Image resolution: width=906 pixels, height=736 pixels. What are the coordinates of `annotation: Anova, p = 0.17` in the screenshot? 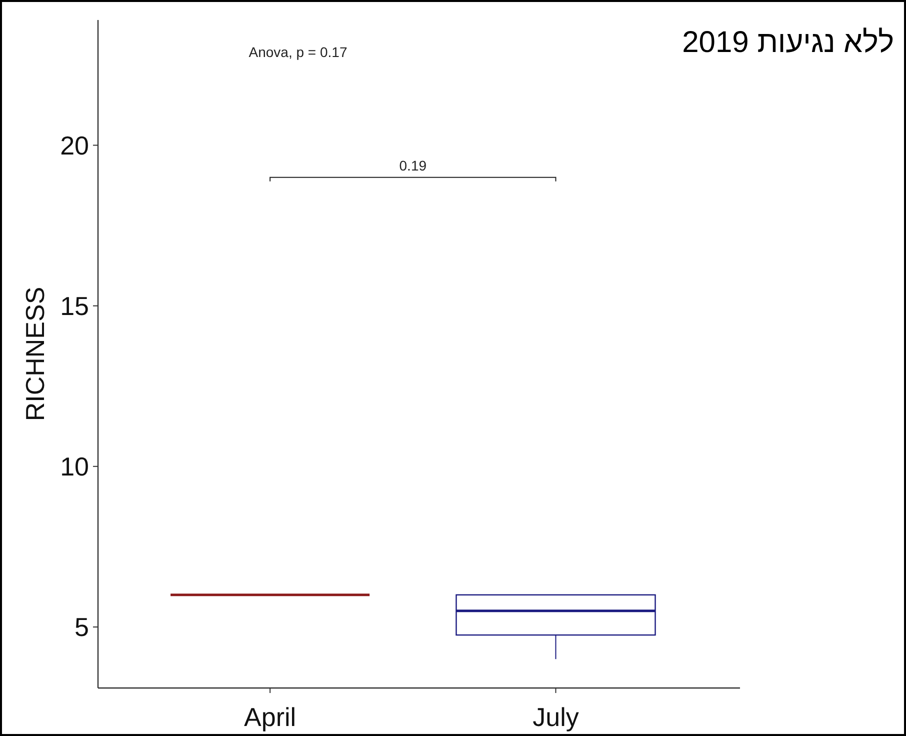 It's located at (298, 52).